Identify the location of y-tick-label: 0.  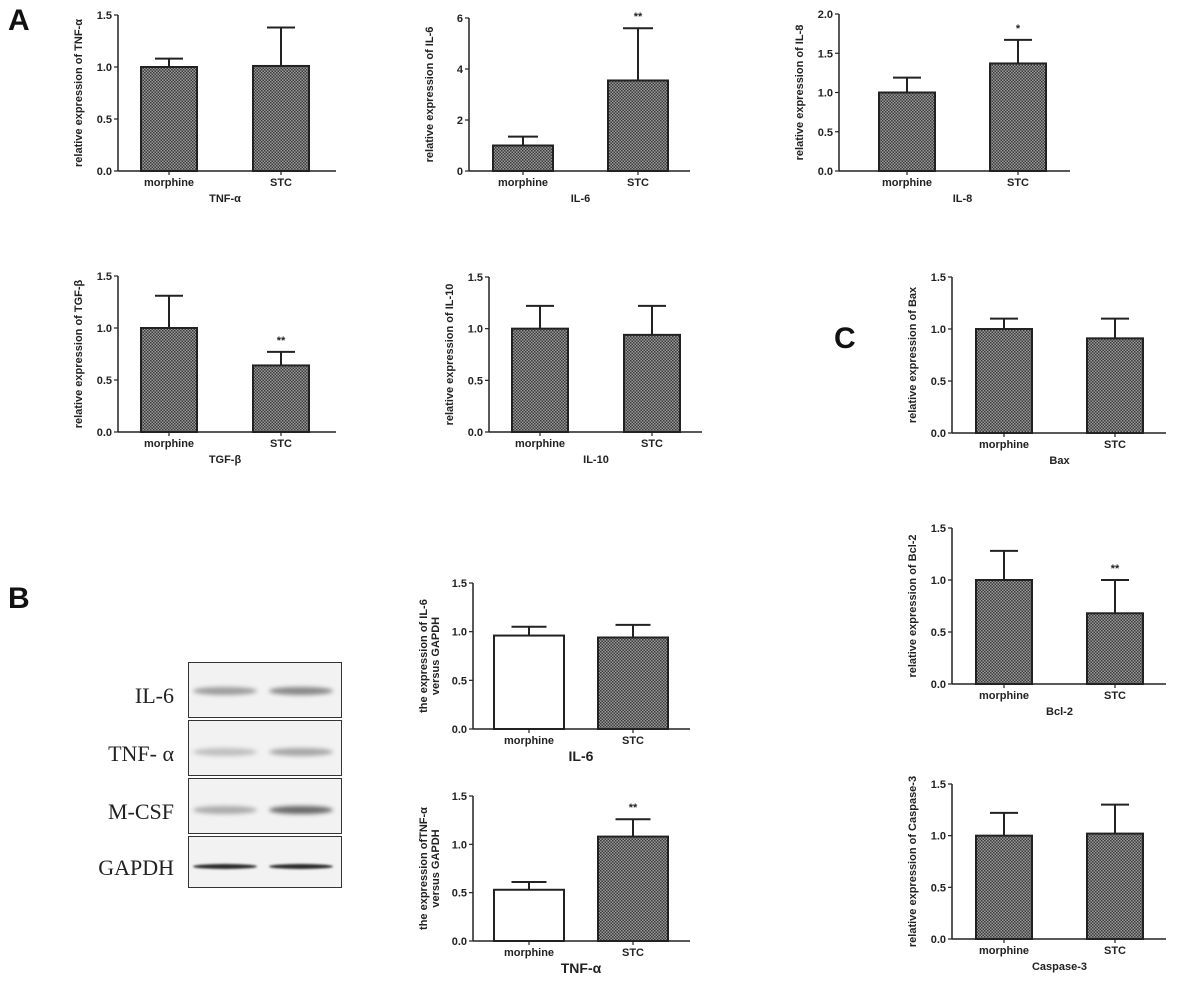
(460, 172).